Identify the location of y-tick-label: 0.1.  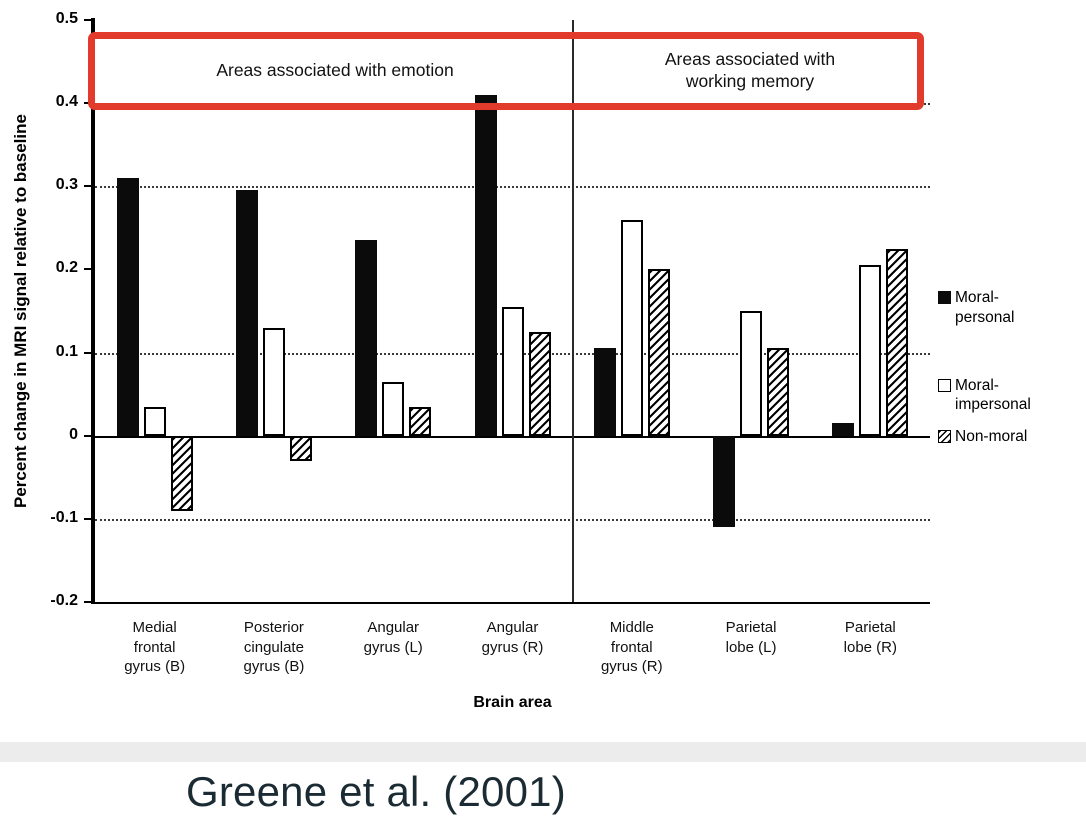
(66, 351).